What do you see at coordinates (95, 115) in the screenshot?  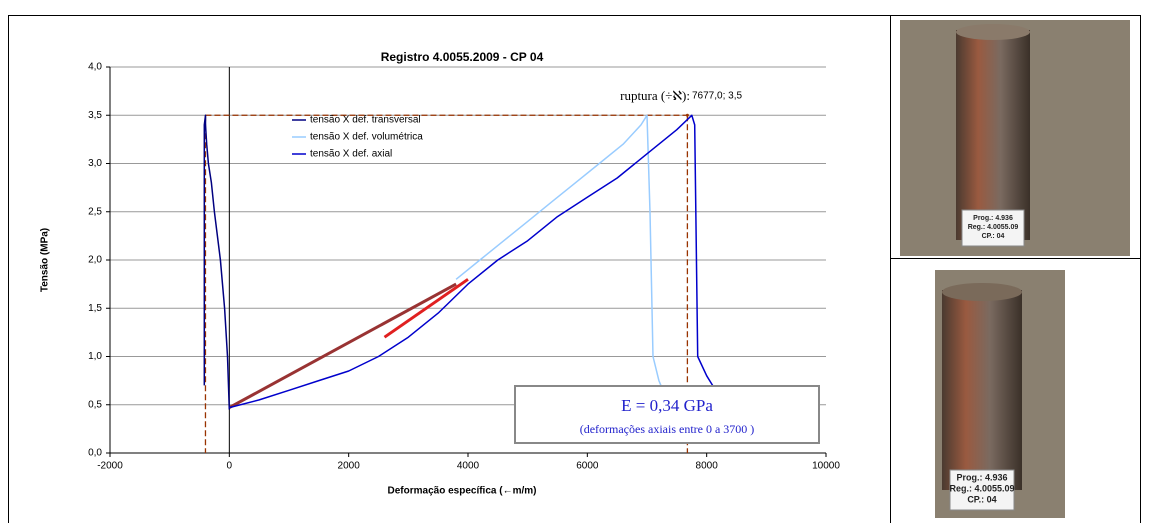 I see `y-tick-label: 3,5` at bounding box center [95, 115].